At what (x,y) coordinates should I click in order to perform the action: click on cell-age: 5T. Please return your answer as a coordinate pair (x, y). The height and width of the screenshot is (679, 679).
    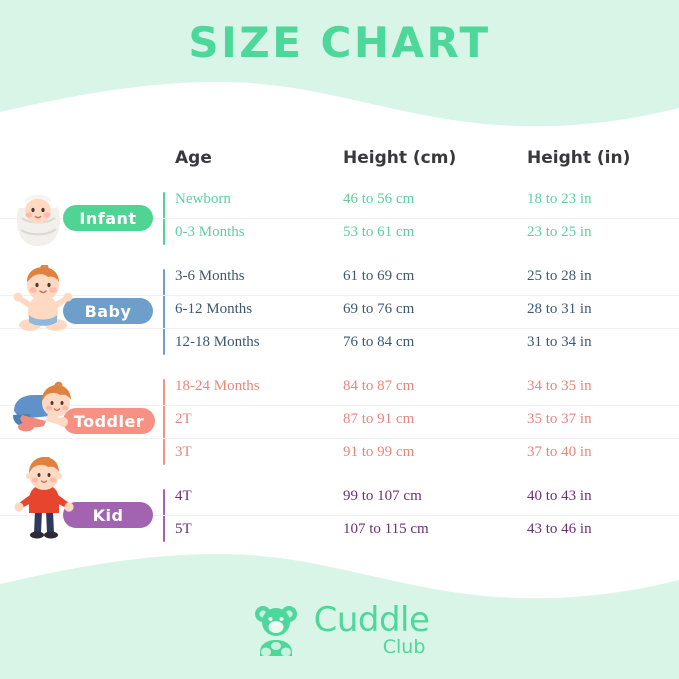
    Looking at the image, I should click on (183, 529).